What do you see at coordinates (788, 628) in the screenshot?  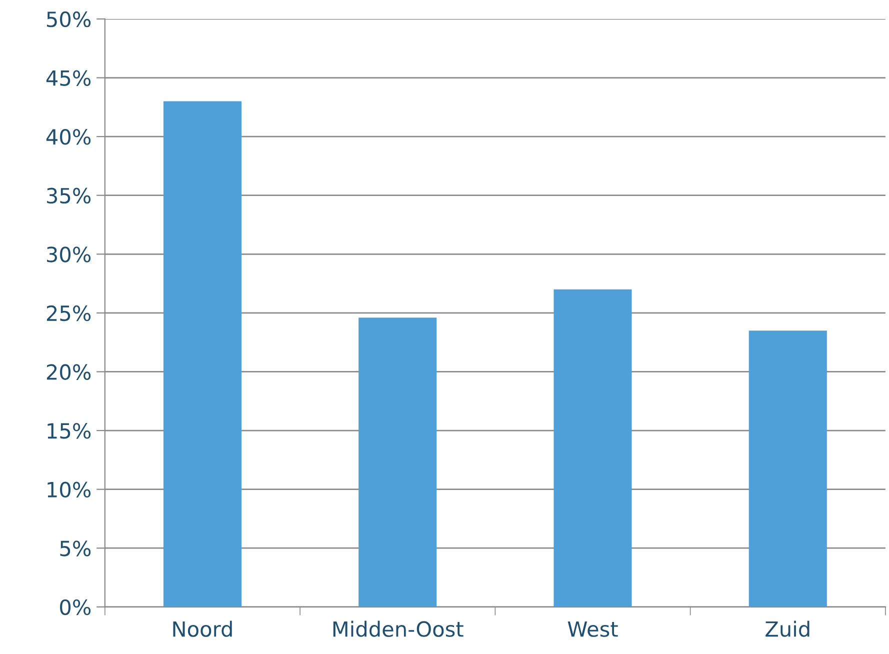 I see `x-tick-label: Zuid` at bounding box center [788, 628].